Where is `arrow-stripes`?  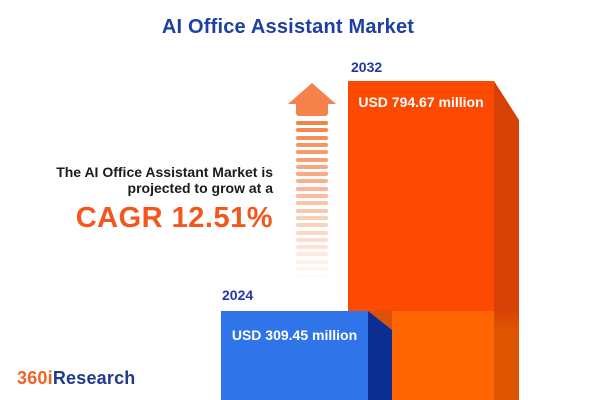 arrow-stripes is located at coordinates (312, 207).